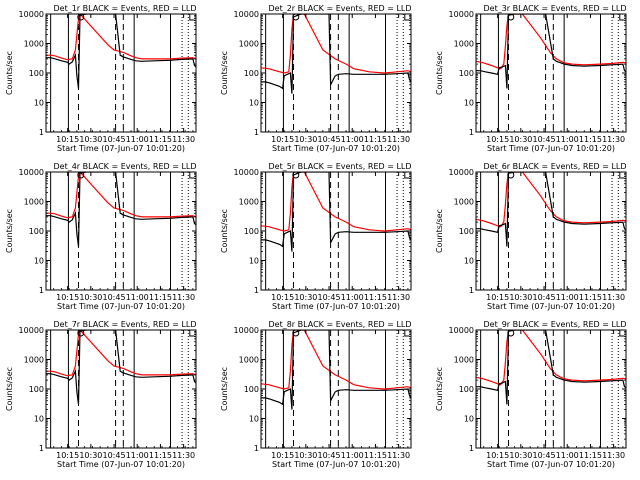 Image resolution: width=640 pixels, height=480 pixels. Describe the element at coordinates (554, 166) in the screenshot. I see `panel-title: Det_6r BLACK = Events, RED = LLD` at that location.